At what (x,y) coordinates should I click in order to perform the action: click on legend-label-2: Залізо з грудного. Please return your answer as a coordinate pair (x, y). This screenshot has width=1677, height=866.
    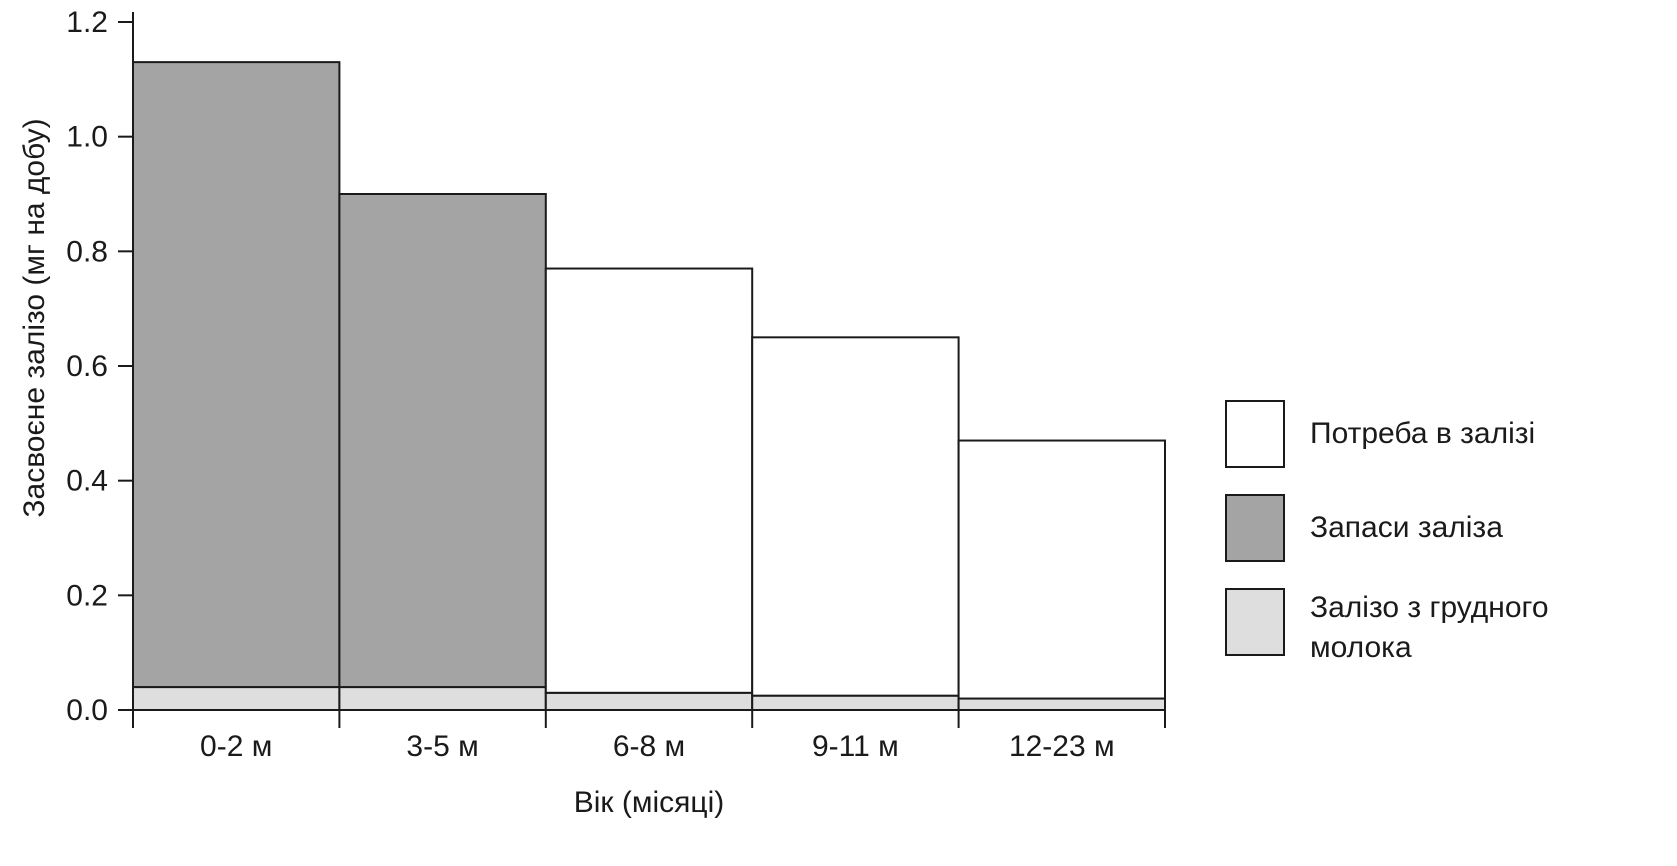
    Looking at the image, I should click on (1429, 607).